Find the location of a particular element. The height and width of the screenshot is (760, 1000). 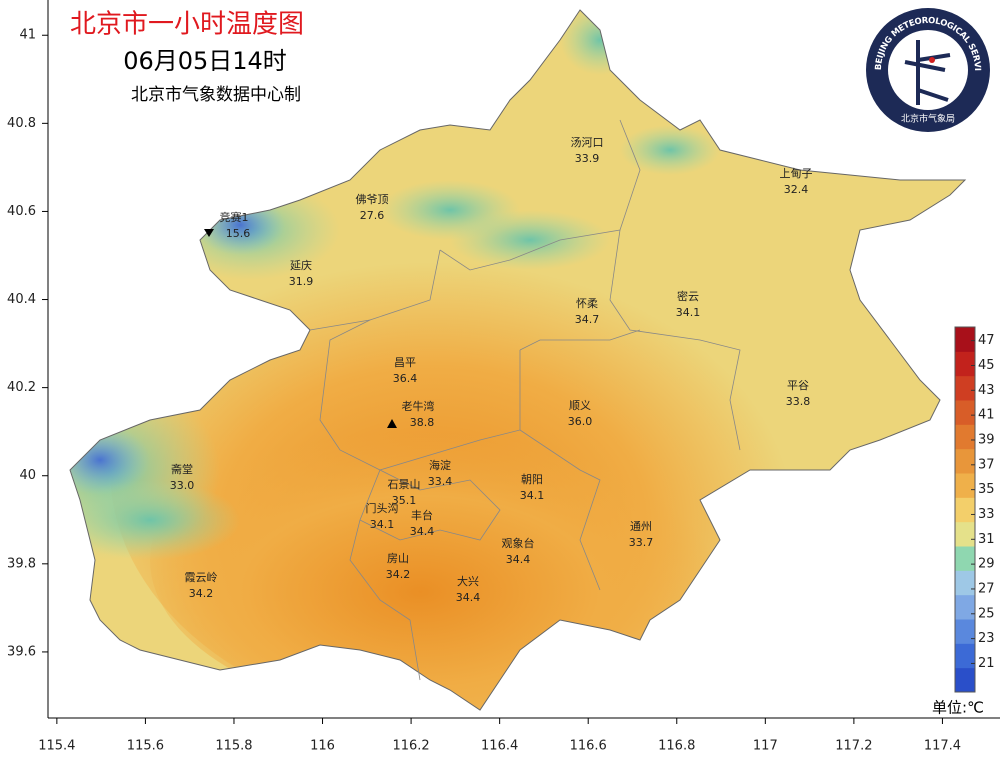

map-title: 北京市一小时温度图 is located at coordinates (187, 25).